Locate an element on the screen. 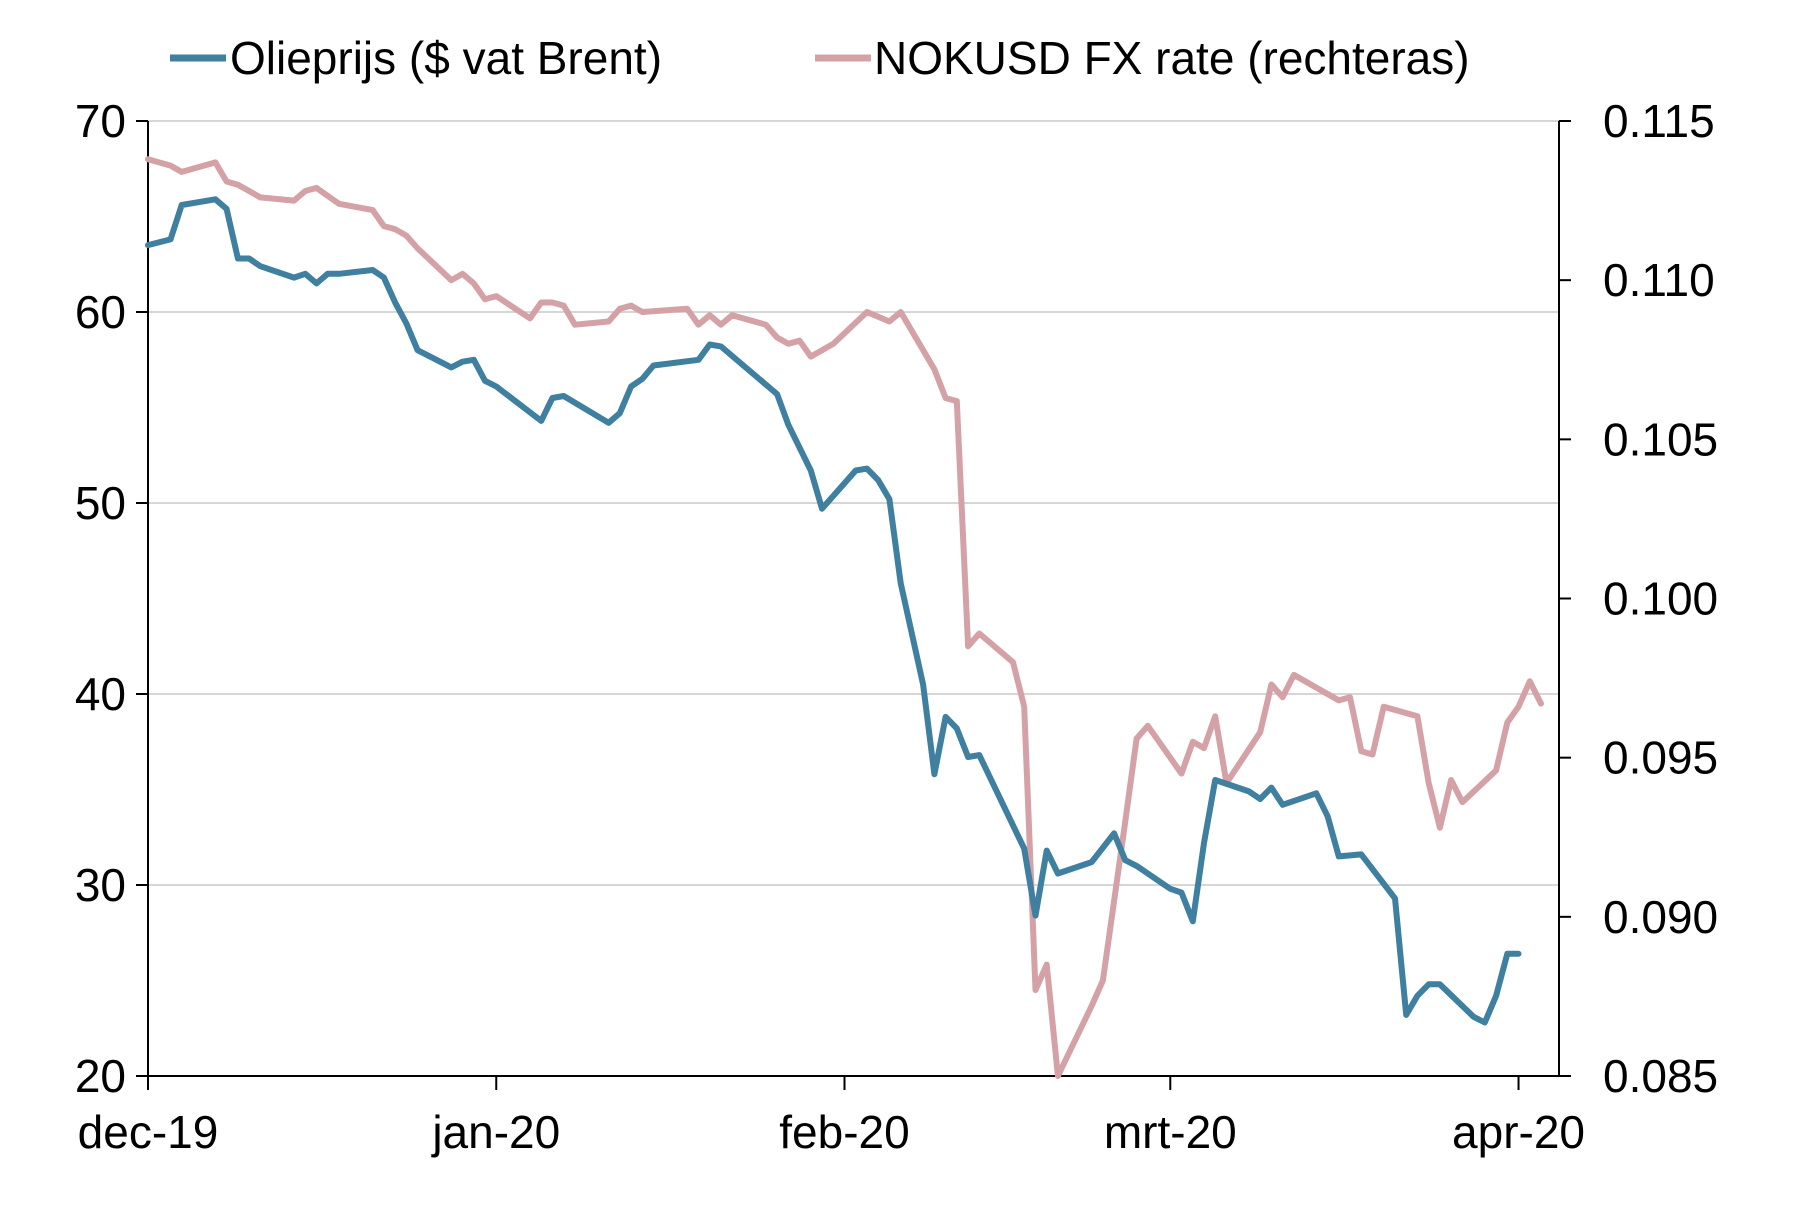 This screenshot has width=1806, height=1209. right-axis-ticks: 0.085 0.090 0.095 0.100 0.105 0.110 0.115 is located at coordinates (1638, 598).